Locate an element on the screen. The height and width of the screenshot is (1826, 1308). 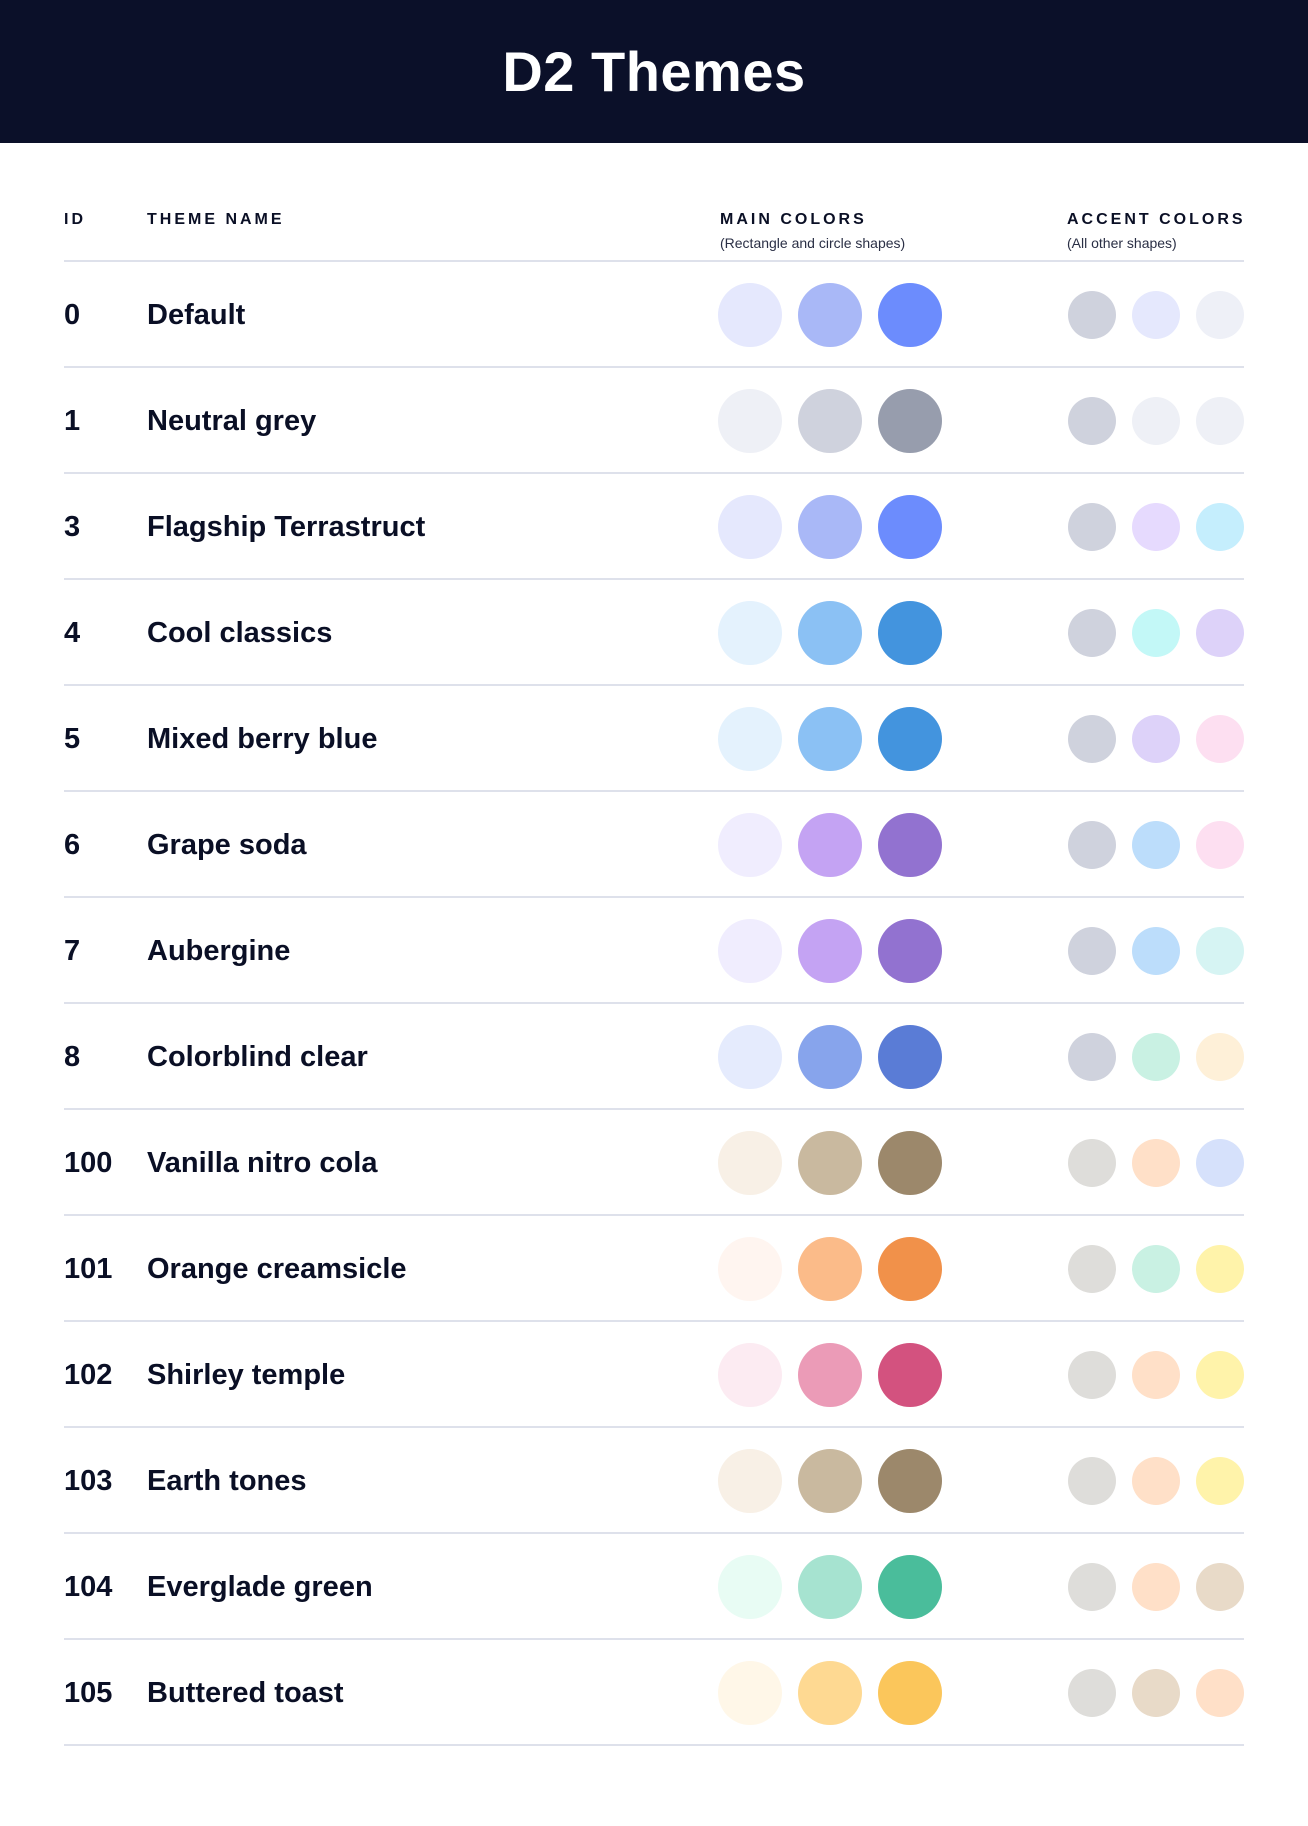
theme-name: Flagship Terrastruct is located at coordinates (286, 527).